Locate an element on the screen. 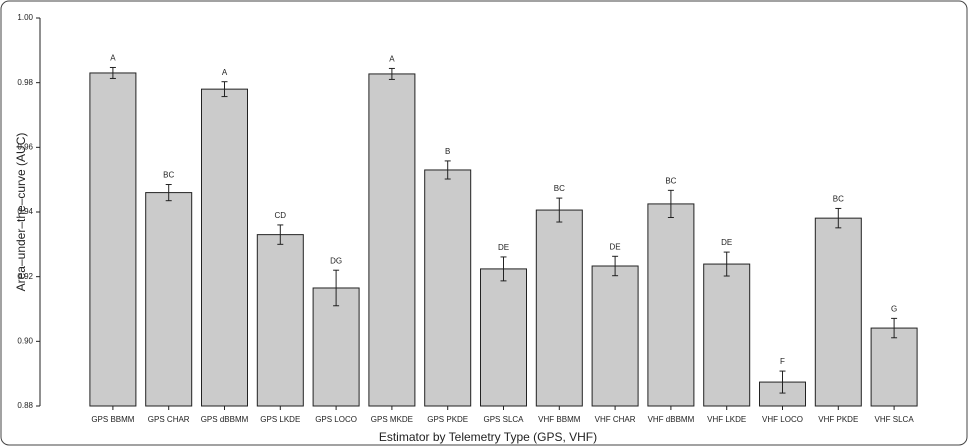 The height and width of the screenshot is (446, 968). x-tick-label: GPS MKDE is located at coordinates (392, 419).